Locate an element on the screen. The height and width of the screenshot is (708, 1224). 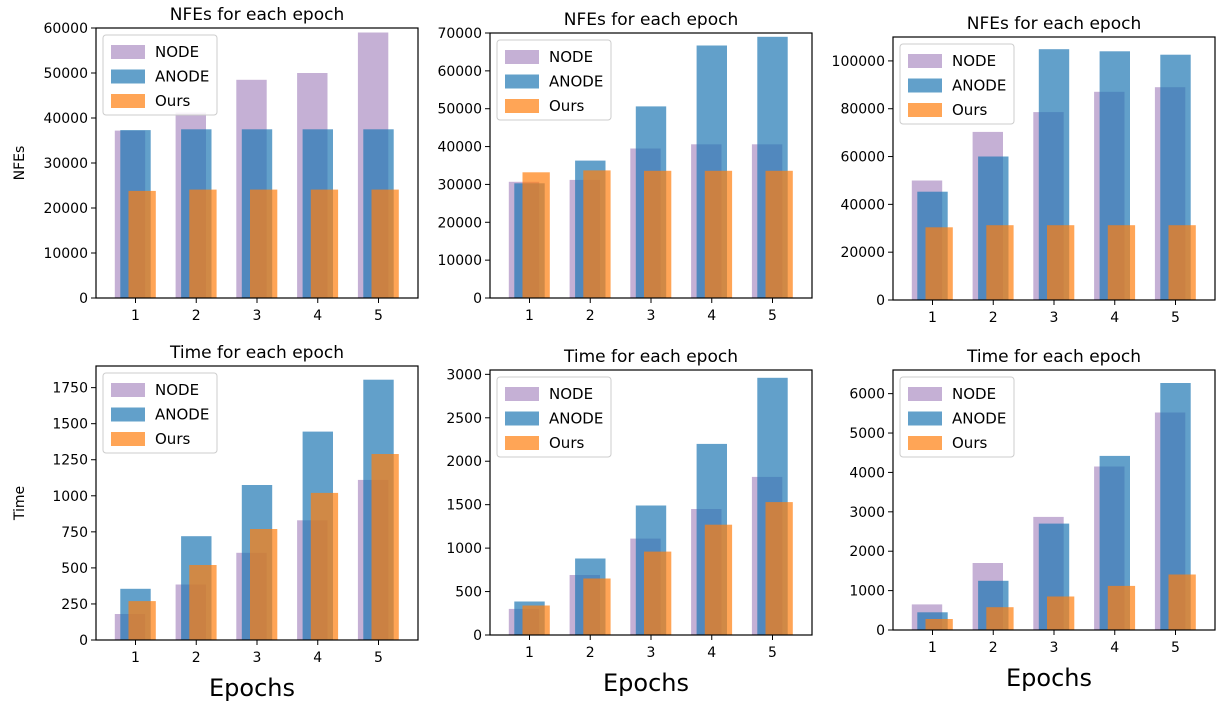
y-tick-label: 2500 is located at coordinates (464, 419).